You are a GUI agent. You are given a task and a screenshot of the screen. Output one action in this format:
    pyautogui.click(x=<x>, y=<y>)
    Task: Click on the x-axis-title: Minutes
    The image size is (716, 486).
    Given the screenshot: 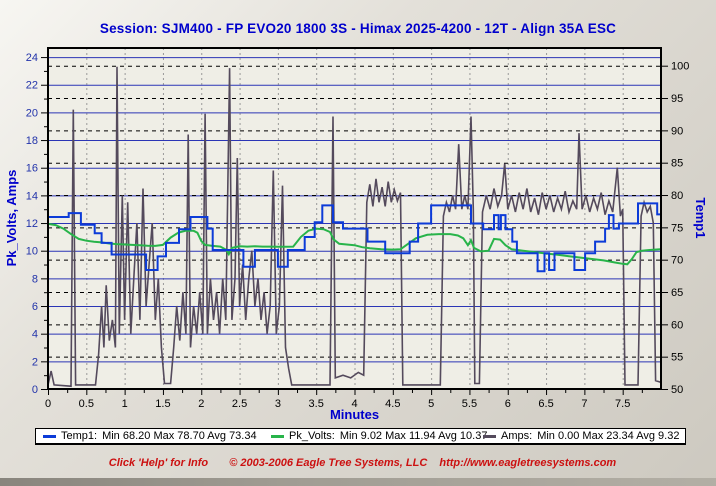 What is the action you would take?
    pyautogui.click(x=354, y=414)
    